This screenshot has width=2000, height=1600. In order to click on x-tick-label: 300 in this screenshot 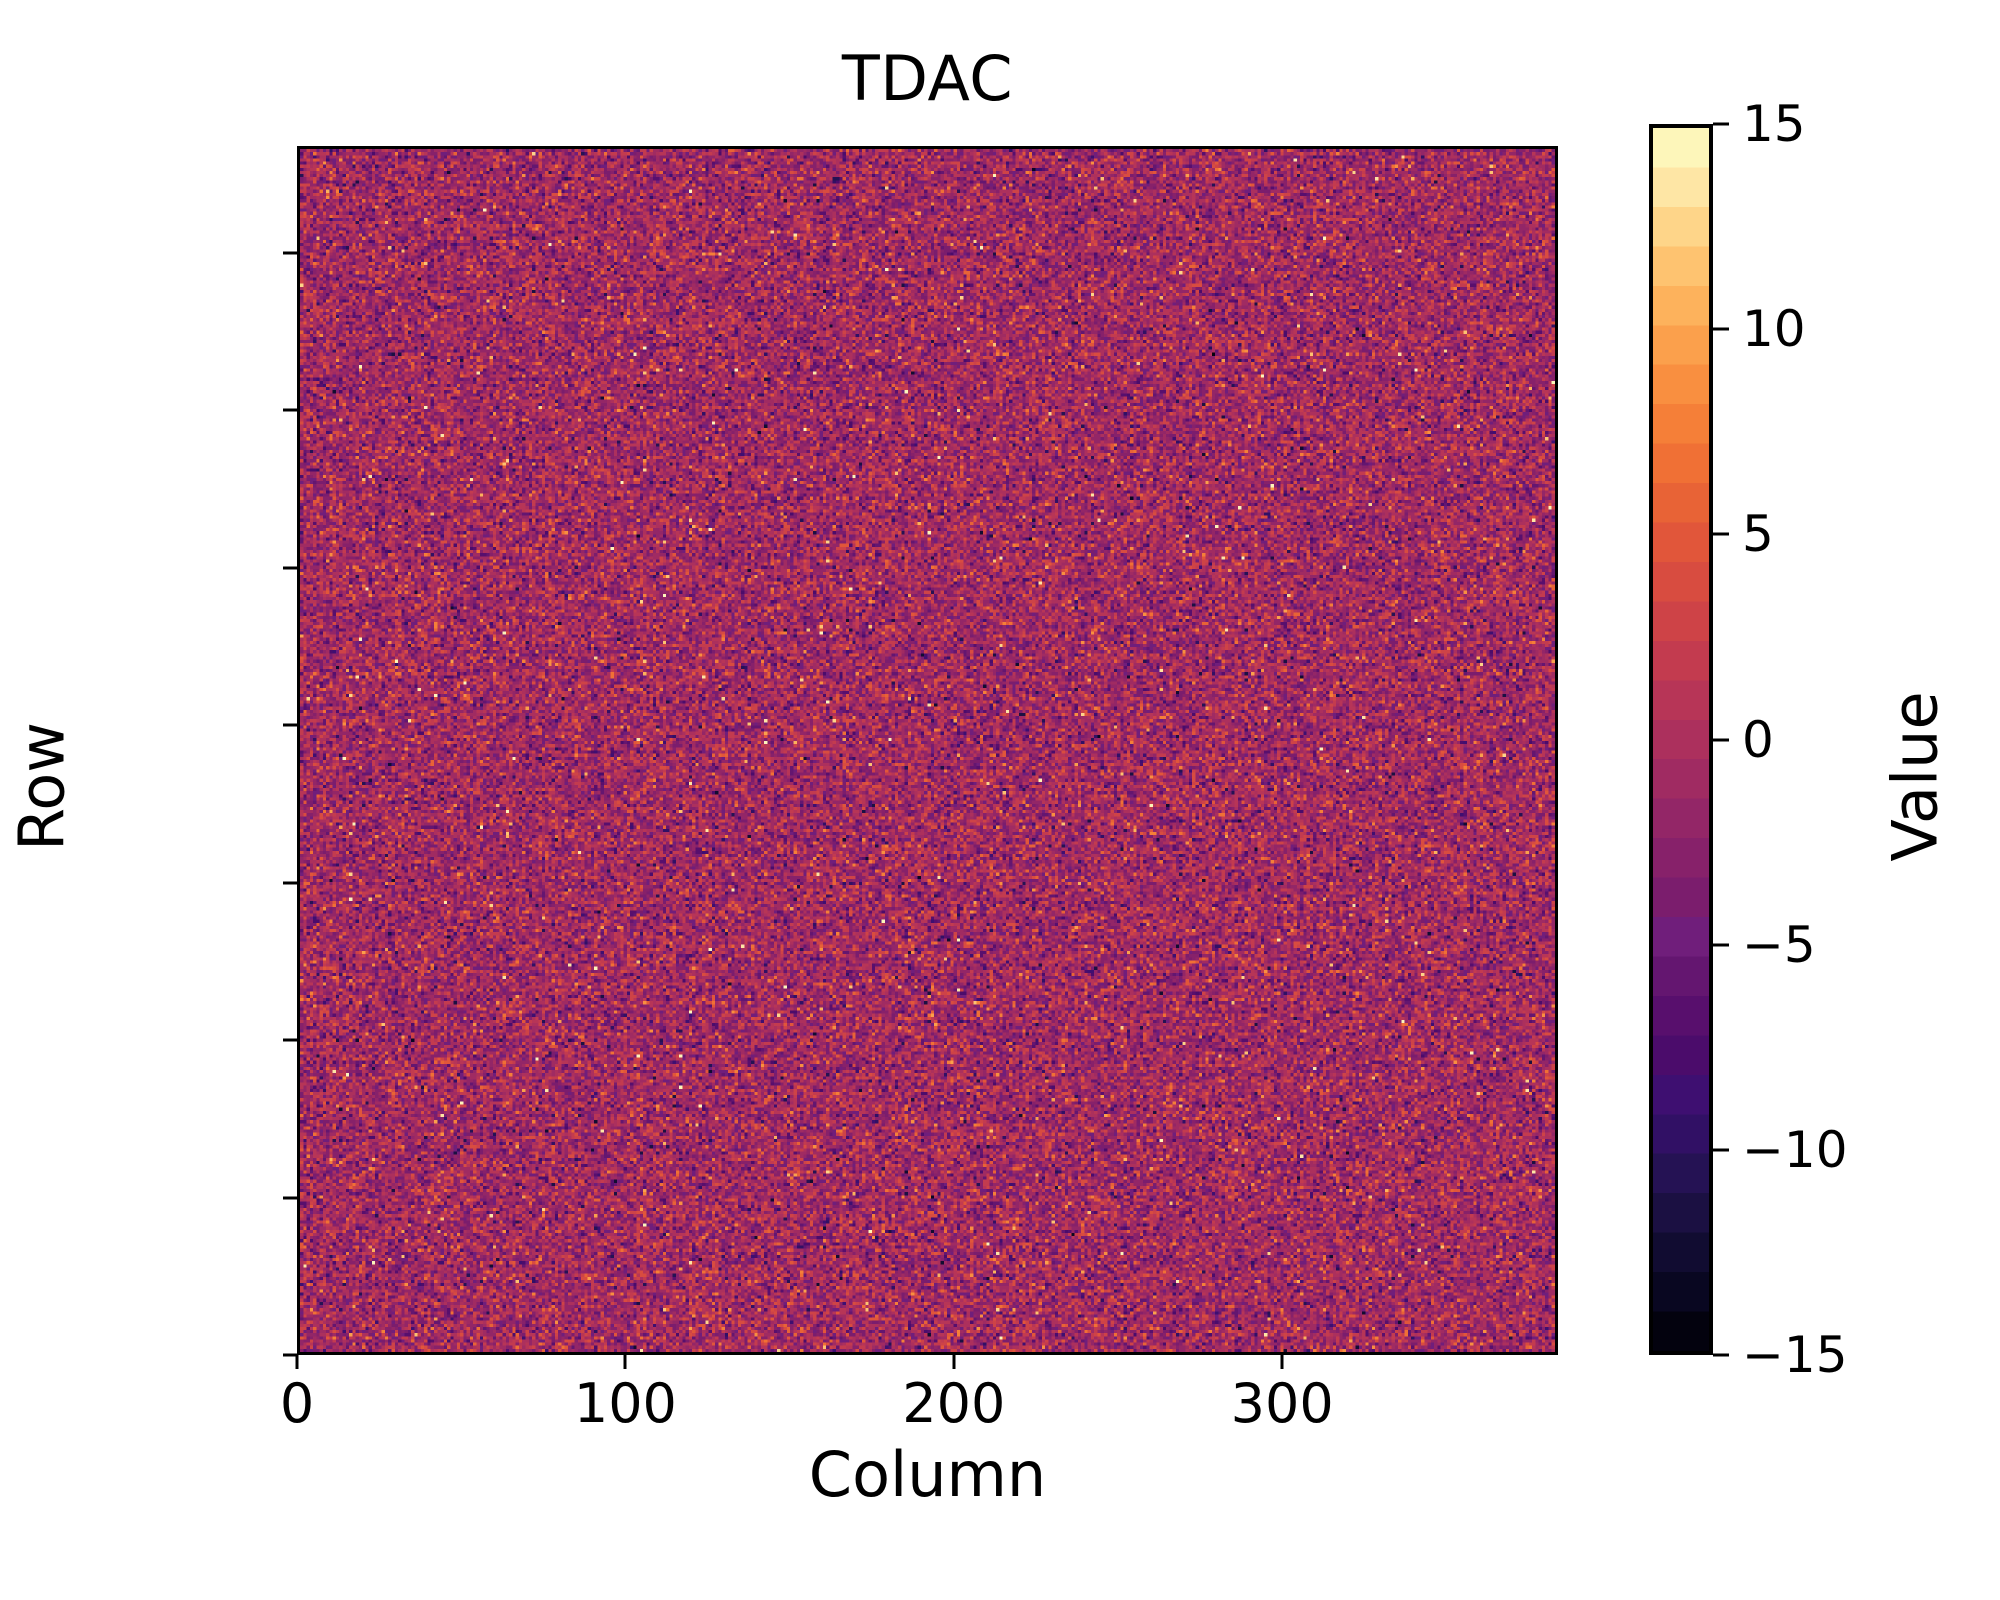, I will do `click(1282, 1403)`.